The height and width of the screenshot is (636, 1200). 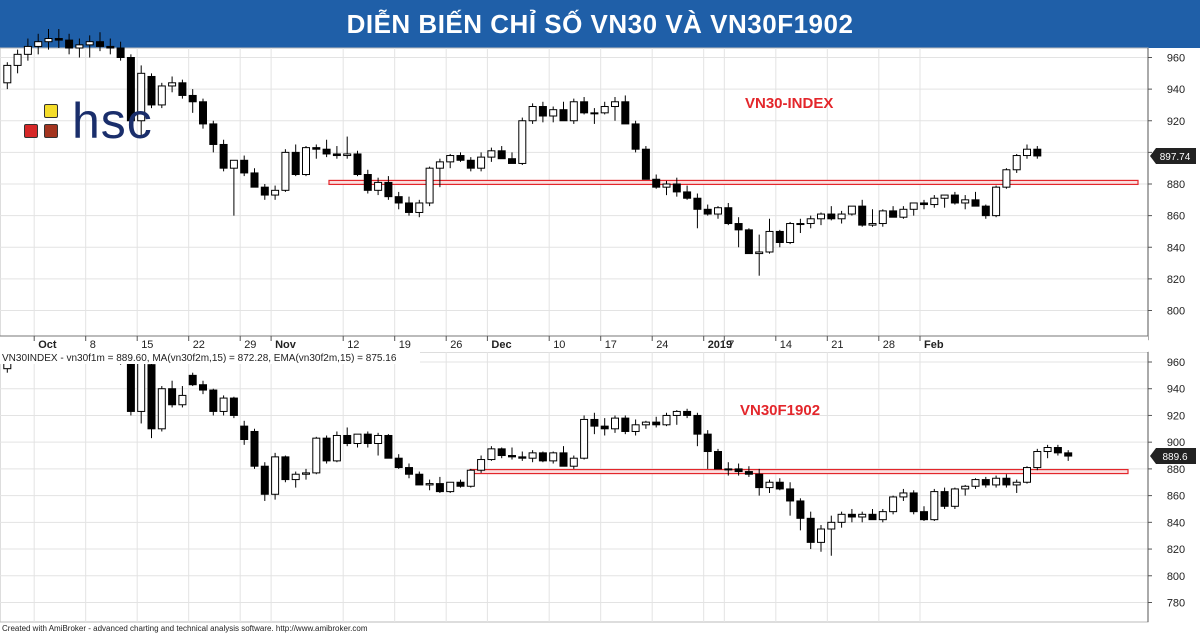 I want to click on x-tick-label: Feb, so click(x=934, y=345).